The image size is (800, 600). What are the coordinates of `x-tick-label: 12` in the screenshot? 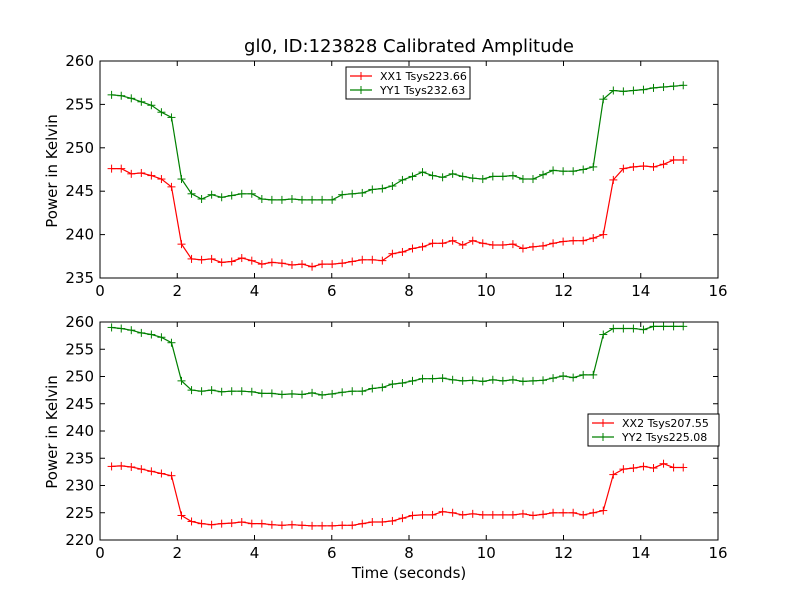 It's located at (563, 291).